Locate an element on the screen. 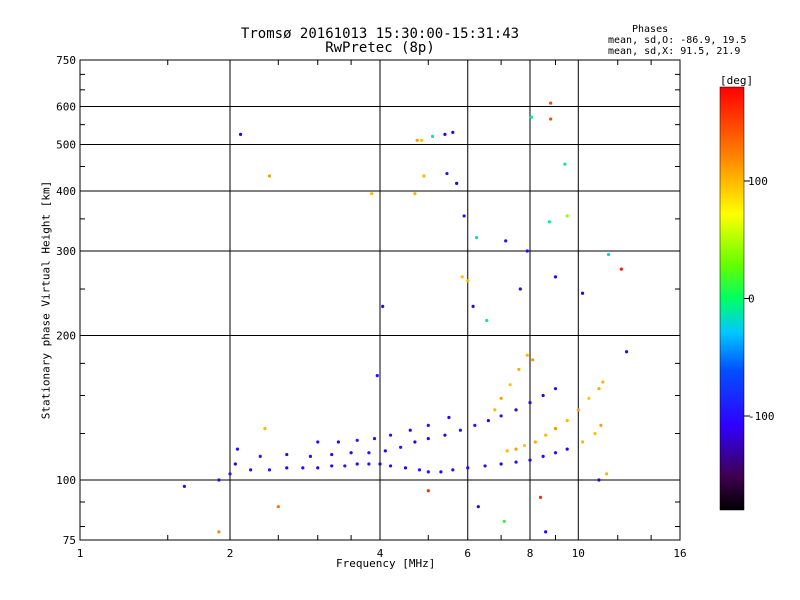 The width and height of the screenshot is (800, 600). chart-subtitle: RwPretec (8p) is located at coordinates (380, 48).